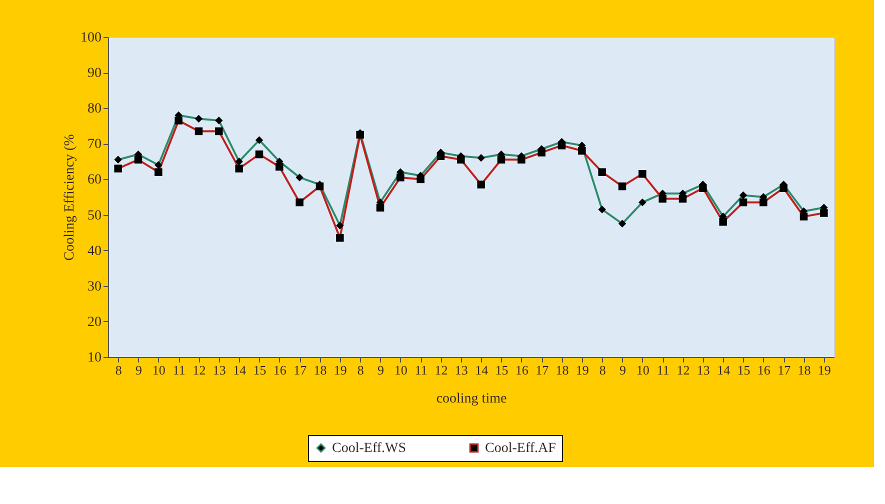 The height and width of the screenshot is (504, 885). Describe the element at coordinates (95, 216) in the screenshot. I see `y-tick-label: 50` at that location.